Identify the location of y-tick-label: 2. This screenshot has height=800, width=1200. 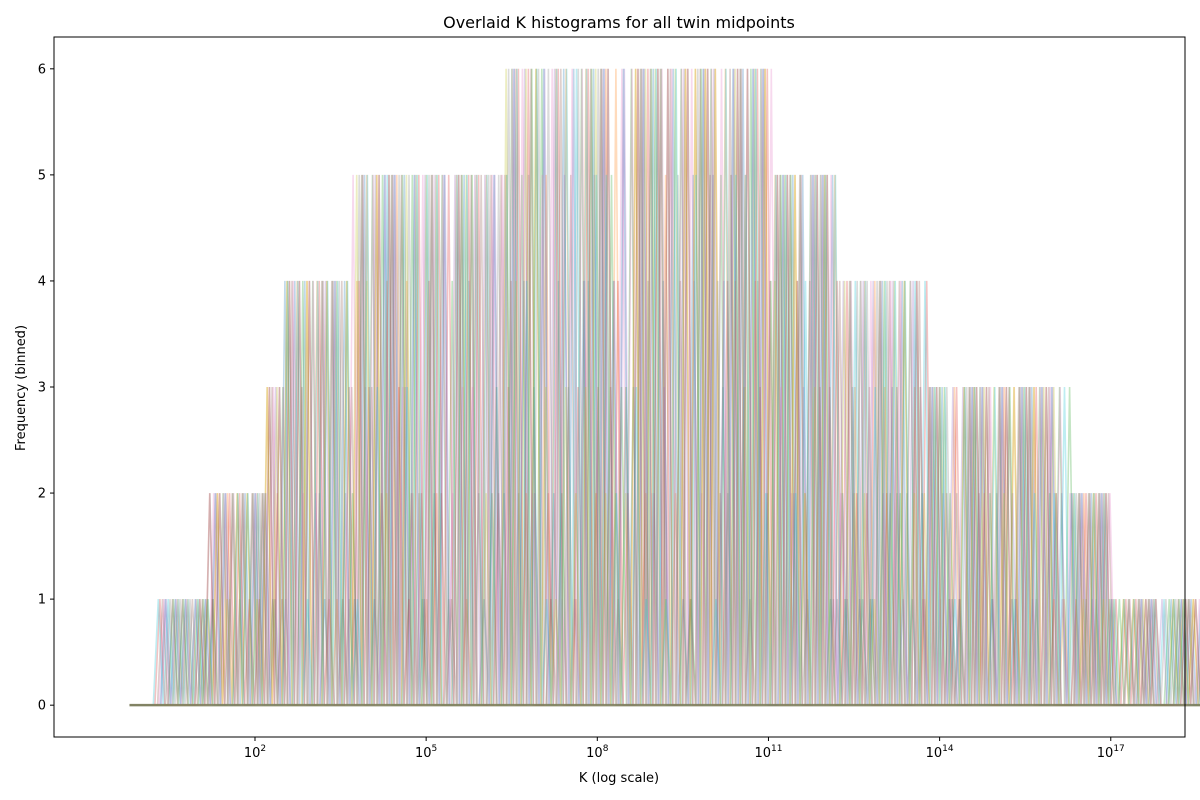
(42, 494).